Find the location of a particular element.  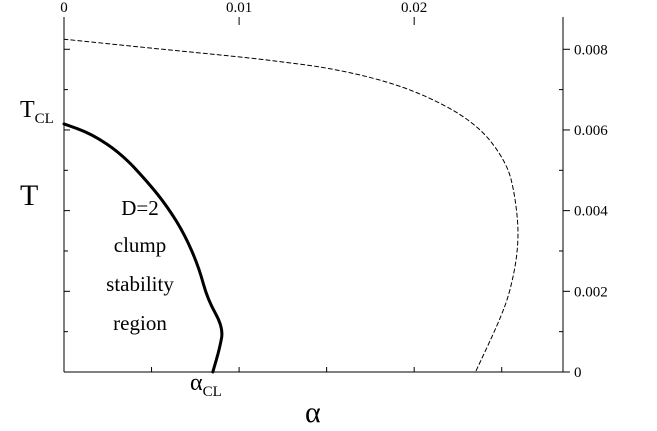

region-label-line-4: region is located at coordinates (140, 323).